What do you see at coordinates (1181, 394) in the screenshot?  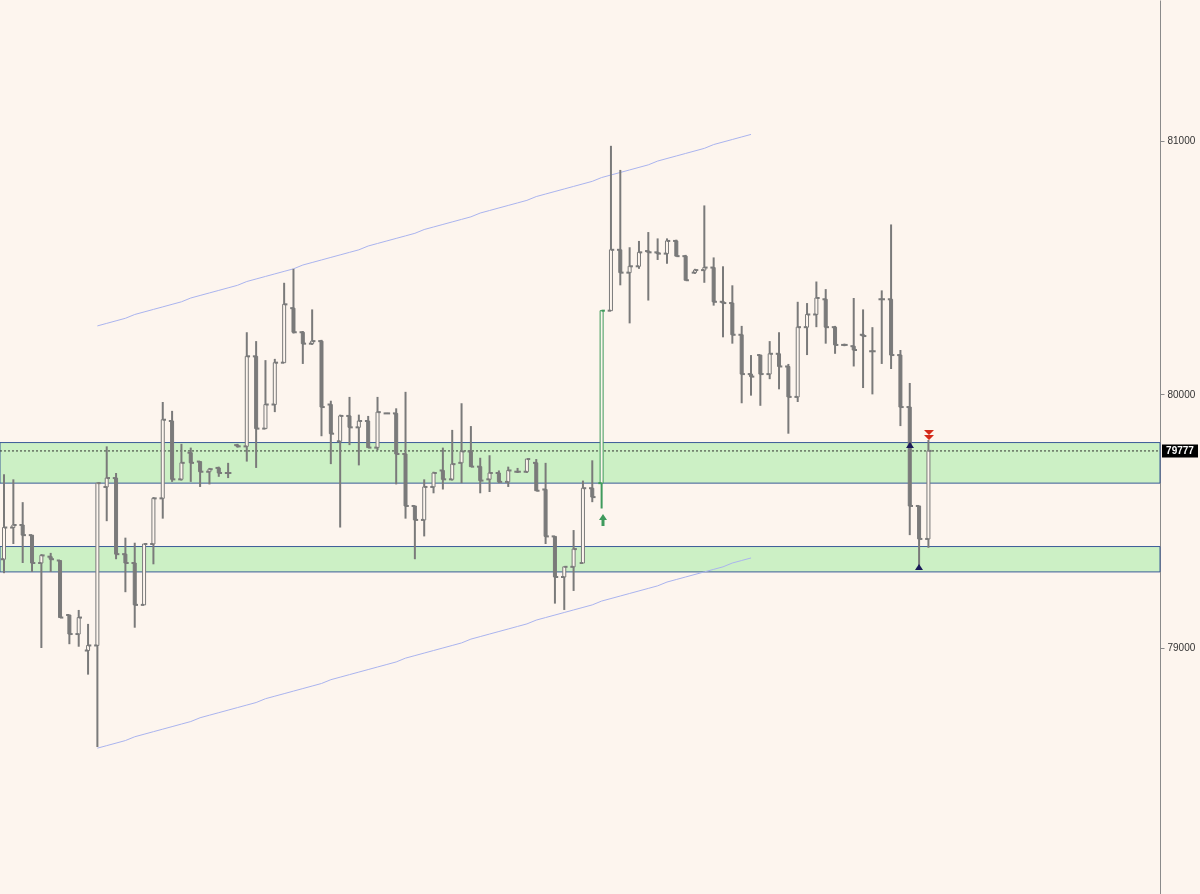 I see `y-tick-label: 80000` at bounding box center [1181, 394].